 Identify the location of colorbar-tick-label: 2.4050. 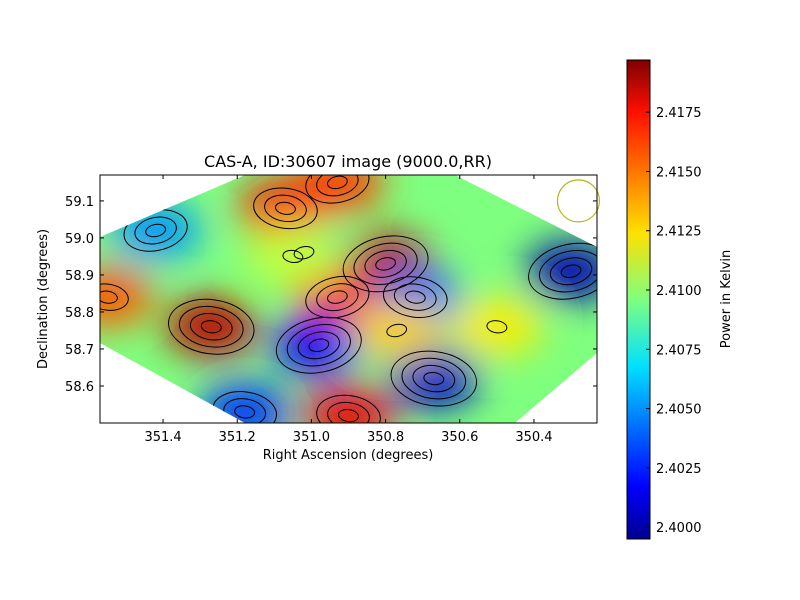
(679, 410).